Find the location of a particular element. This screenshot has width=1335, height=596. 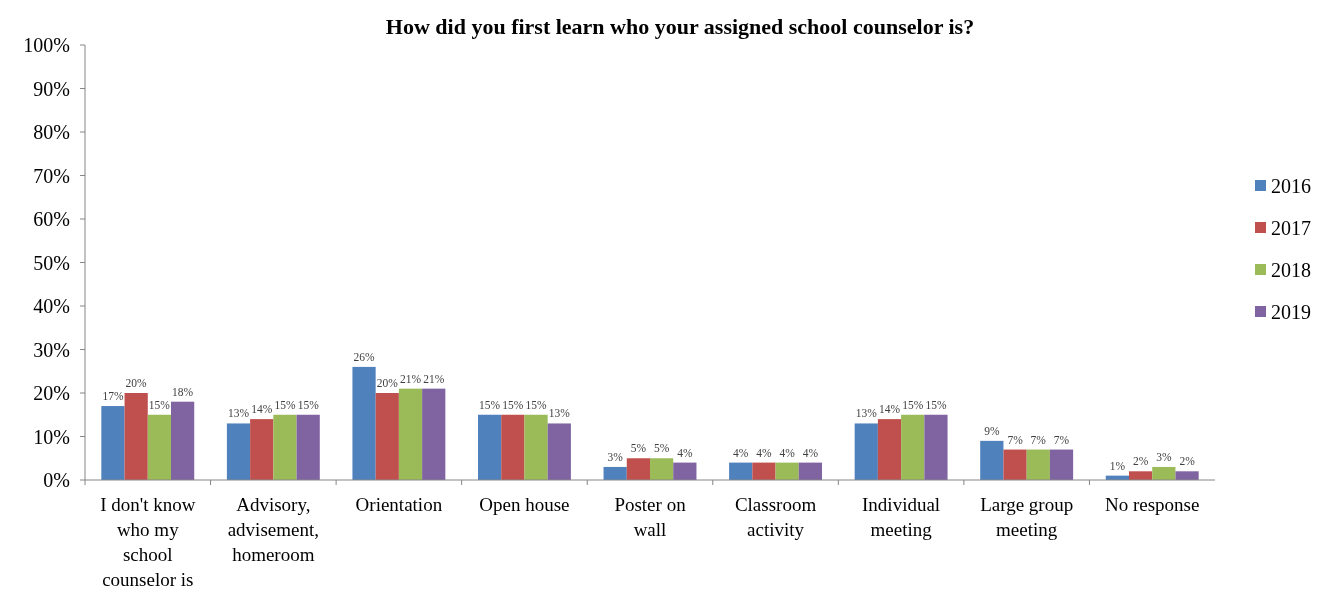

x-tick-label: Orientation is located at coordinates (399, 504).